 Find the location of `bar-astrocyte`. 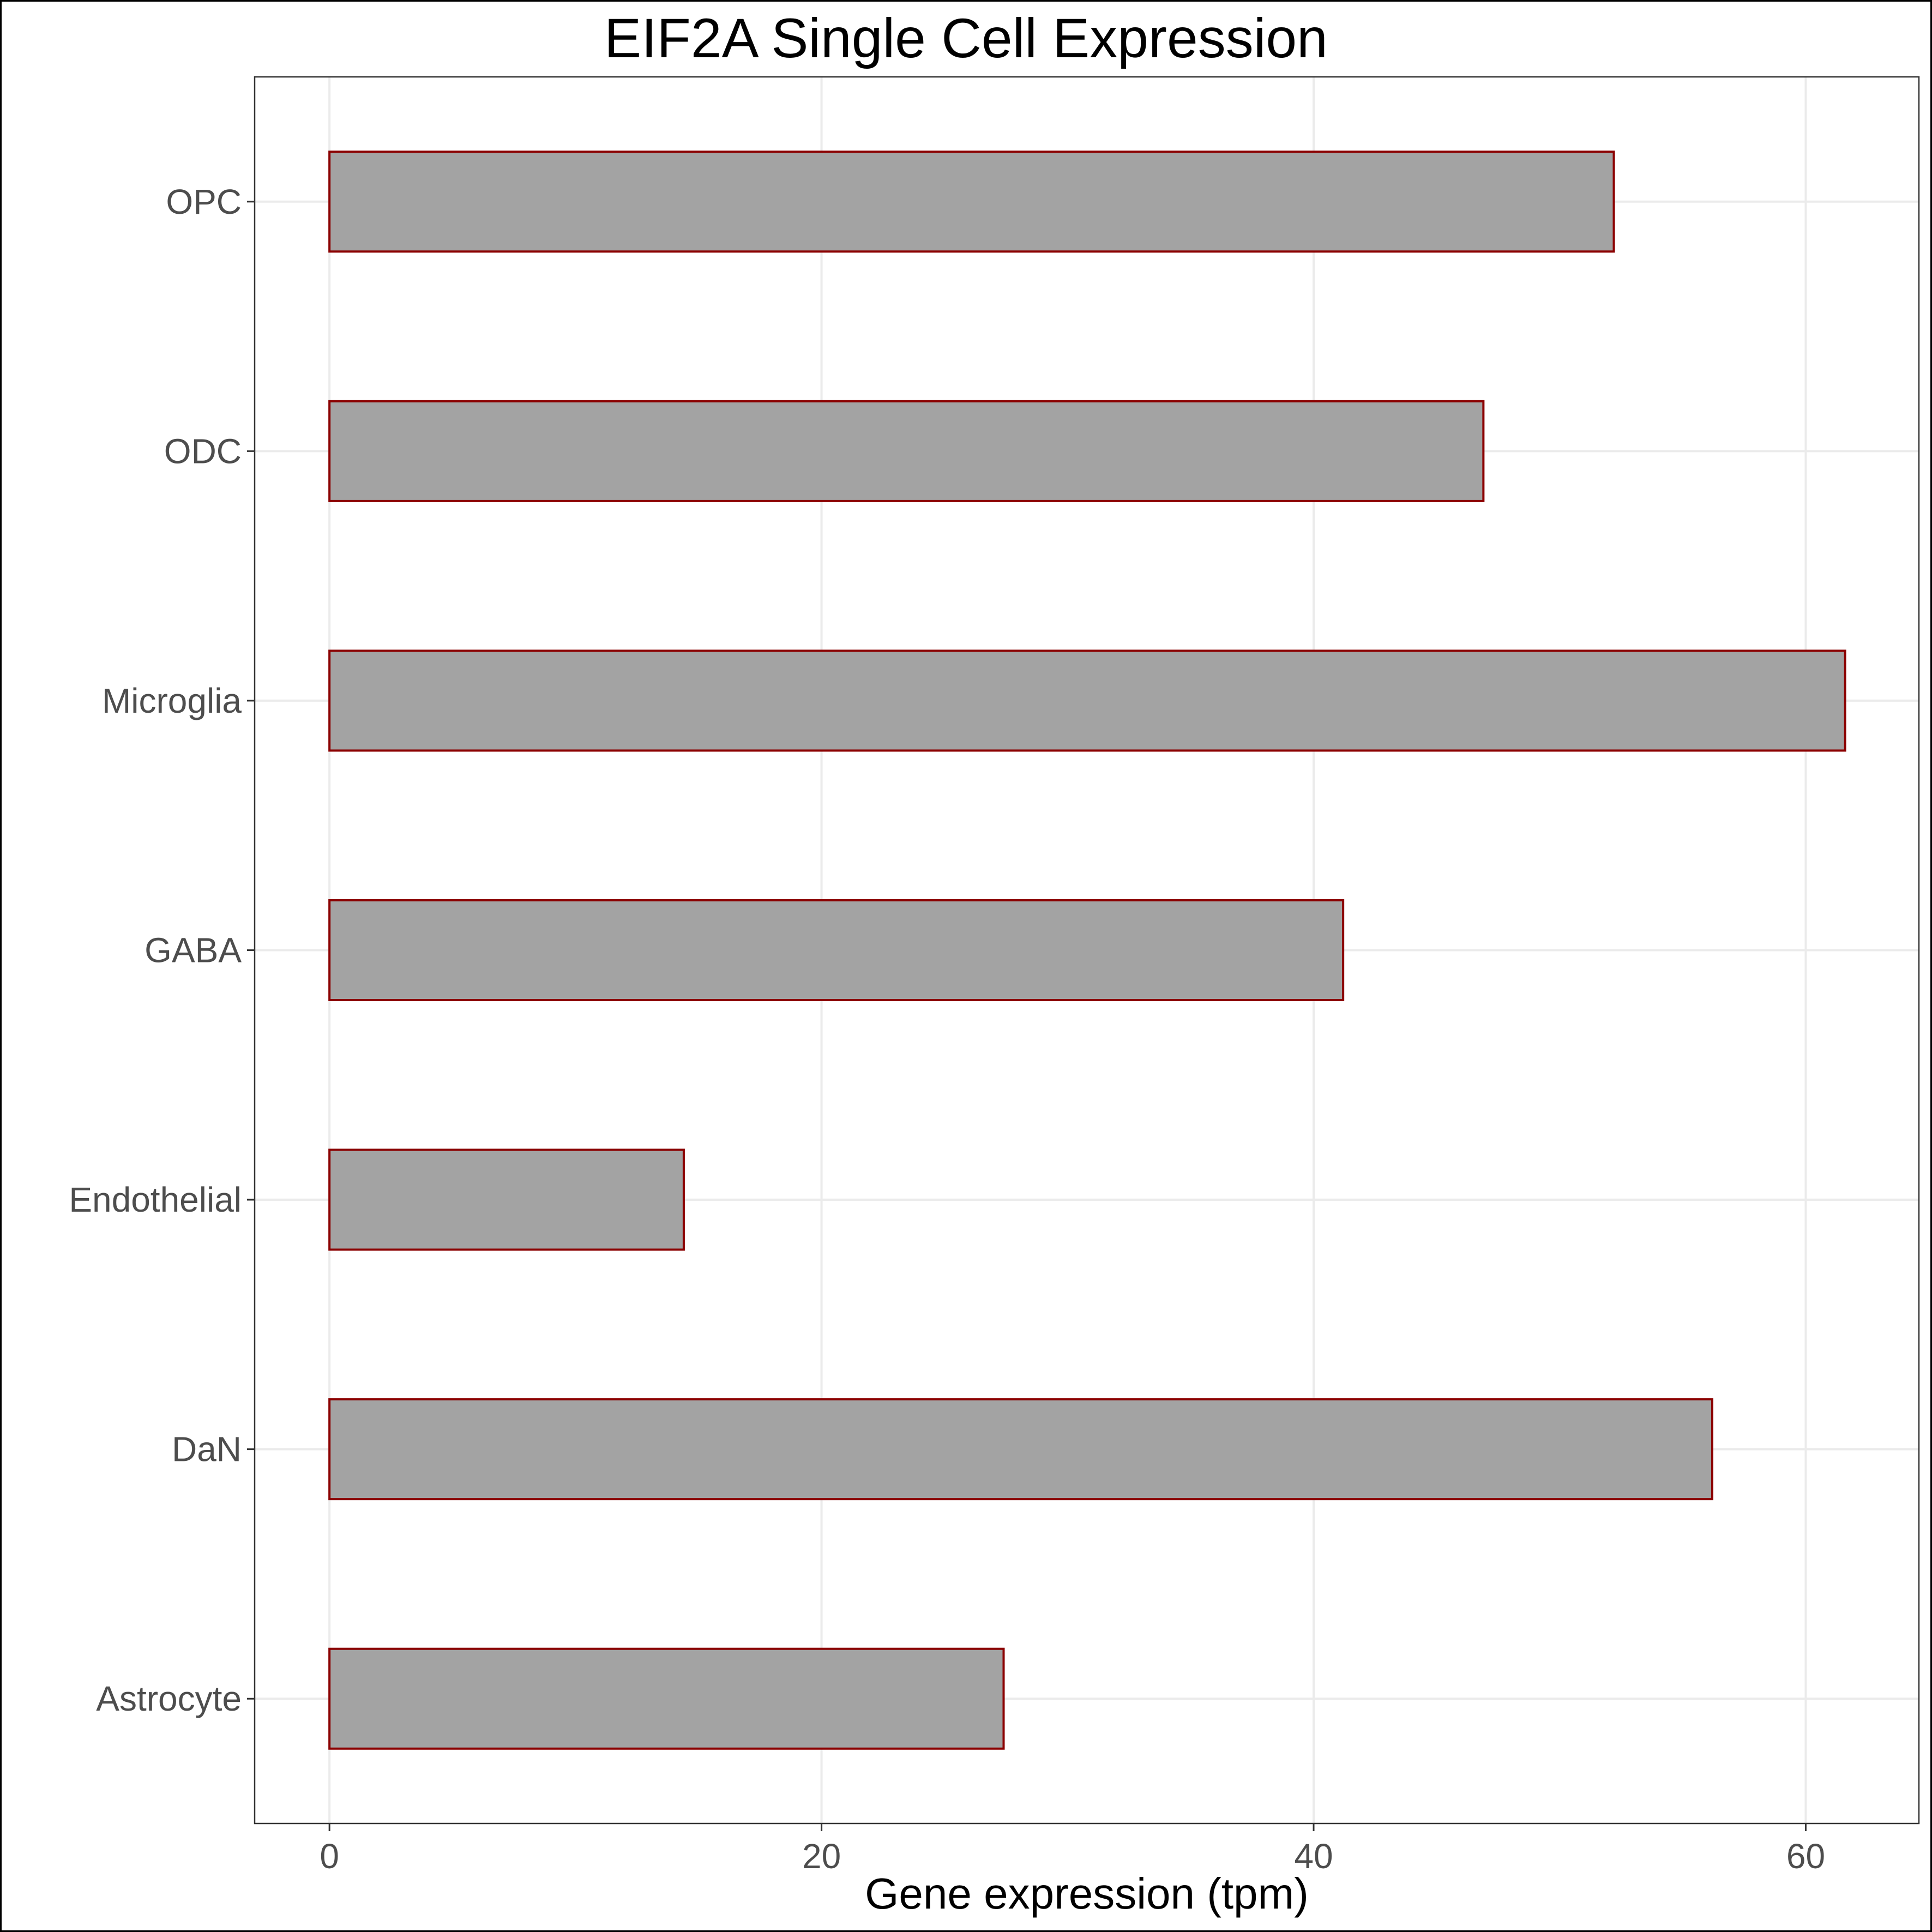

bar-astrocyte is located at coordinates (666, 1698).